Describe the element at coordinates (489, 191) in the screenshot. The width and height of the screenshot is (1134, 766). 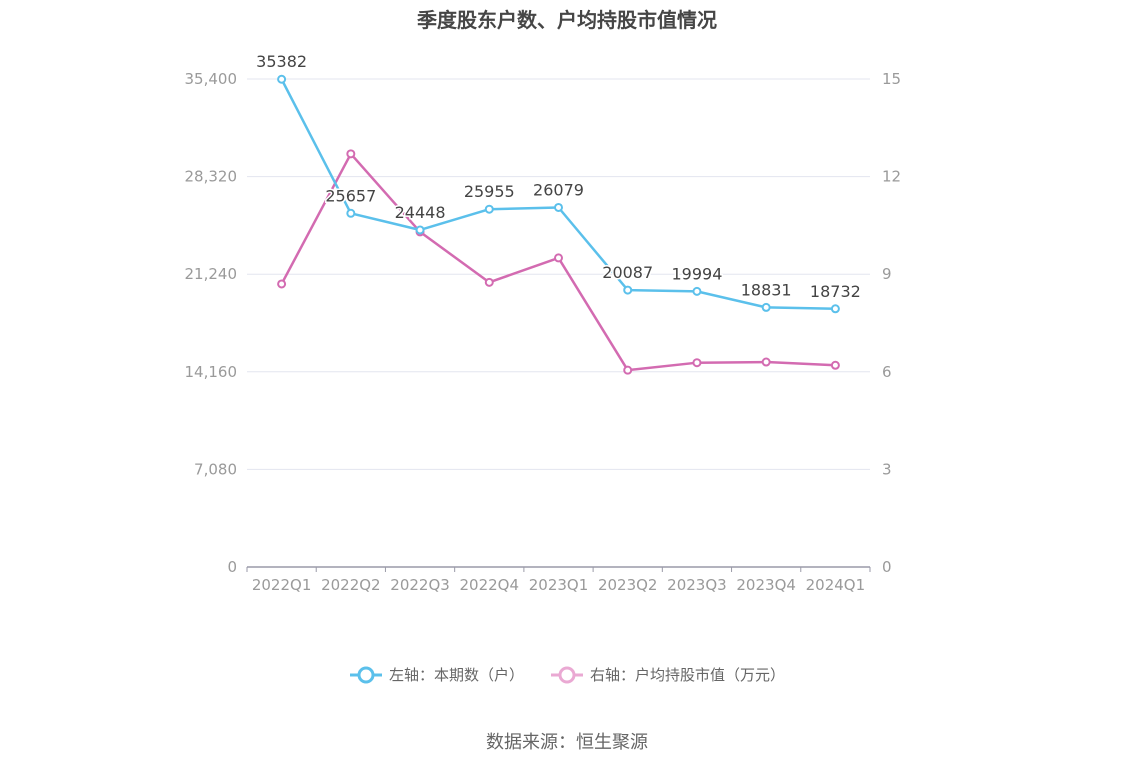
I see `left-series-data-label: 25955` at that location.